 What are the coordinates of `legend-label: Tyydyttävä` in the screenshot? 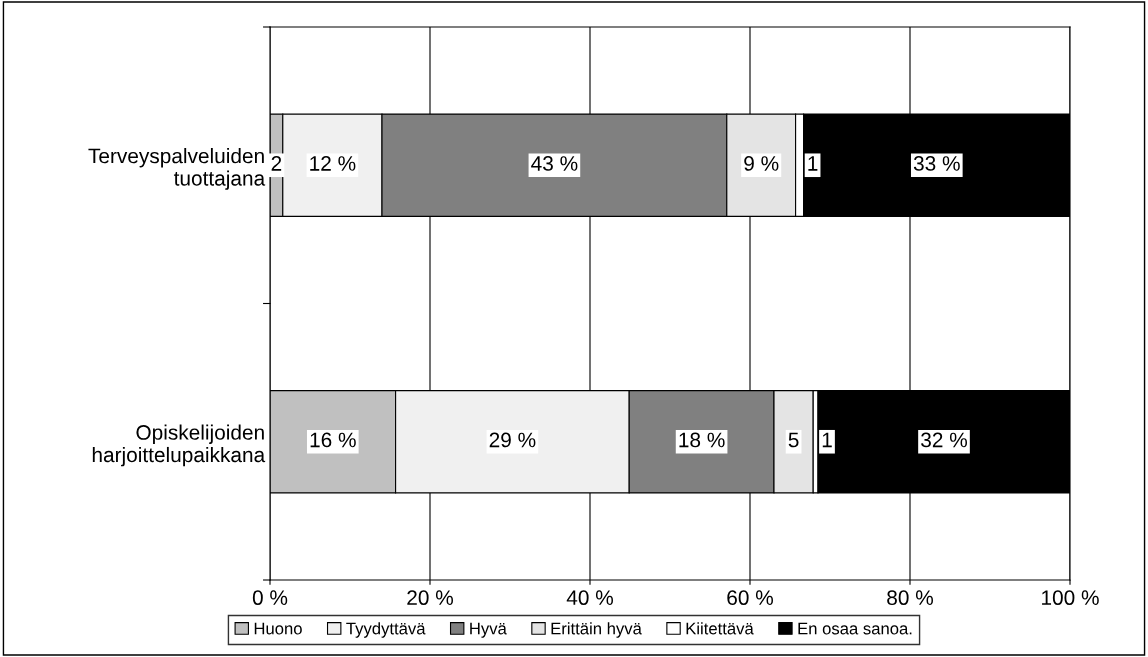 It's located at (386, 630).